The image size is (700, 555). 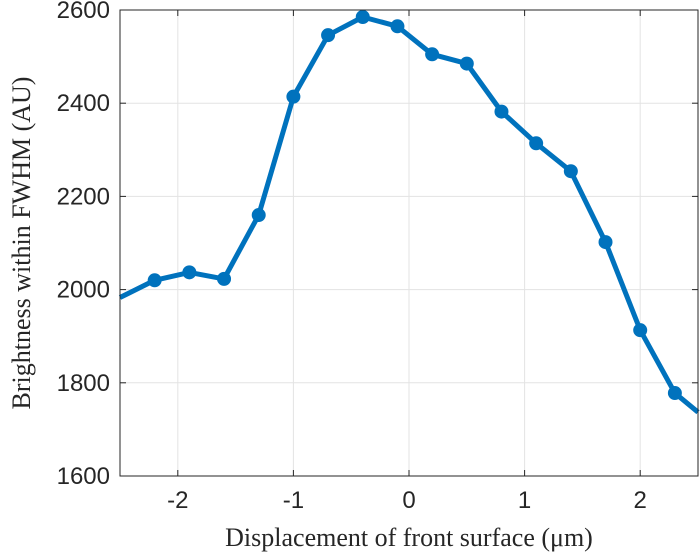 I want to click on y-tick-label: 2200, so click(x=83, y=196).